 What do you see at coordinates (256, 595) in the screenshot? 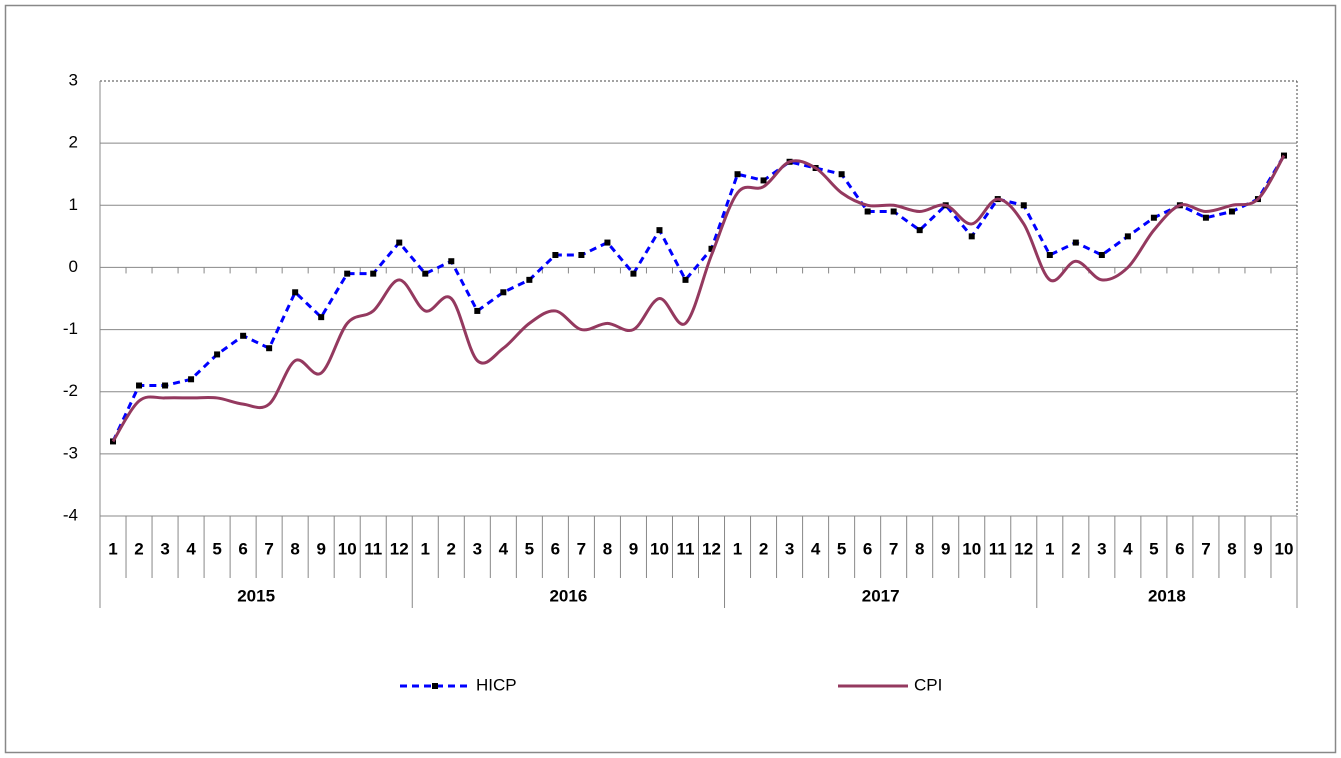
I see `year-label: 2015` at bounding box center [256, 595].